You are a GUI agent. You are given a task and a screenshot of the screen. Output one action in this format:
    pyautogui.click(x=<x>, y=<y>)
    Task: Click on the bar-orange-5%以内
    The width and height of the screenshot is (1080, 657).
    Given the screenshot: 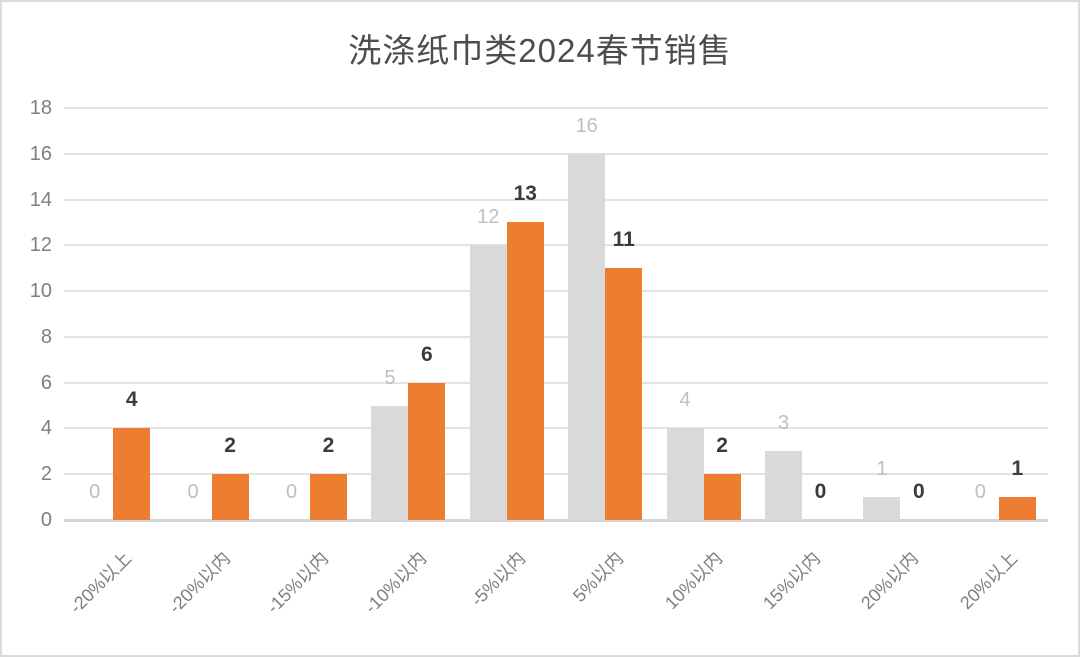 What is the action you would take?
    pyautogui.click(x=624, y=394)
    